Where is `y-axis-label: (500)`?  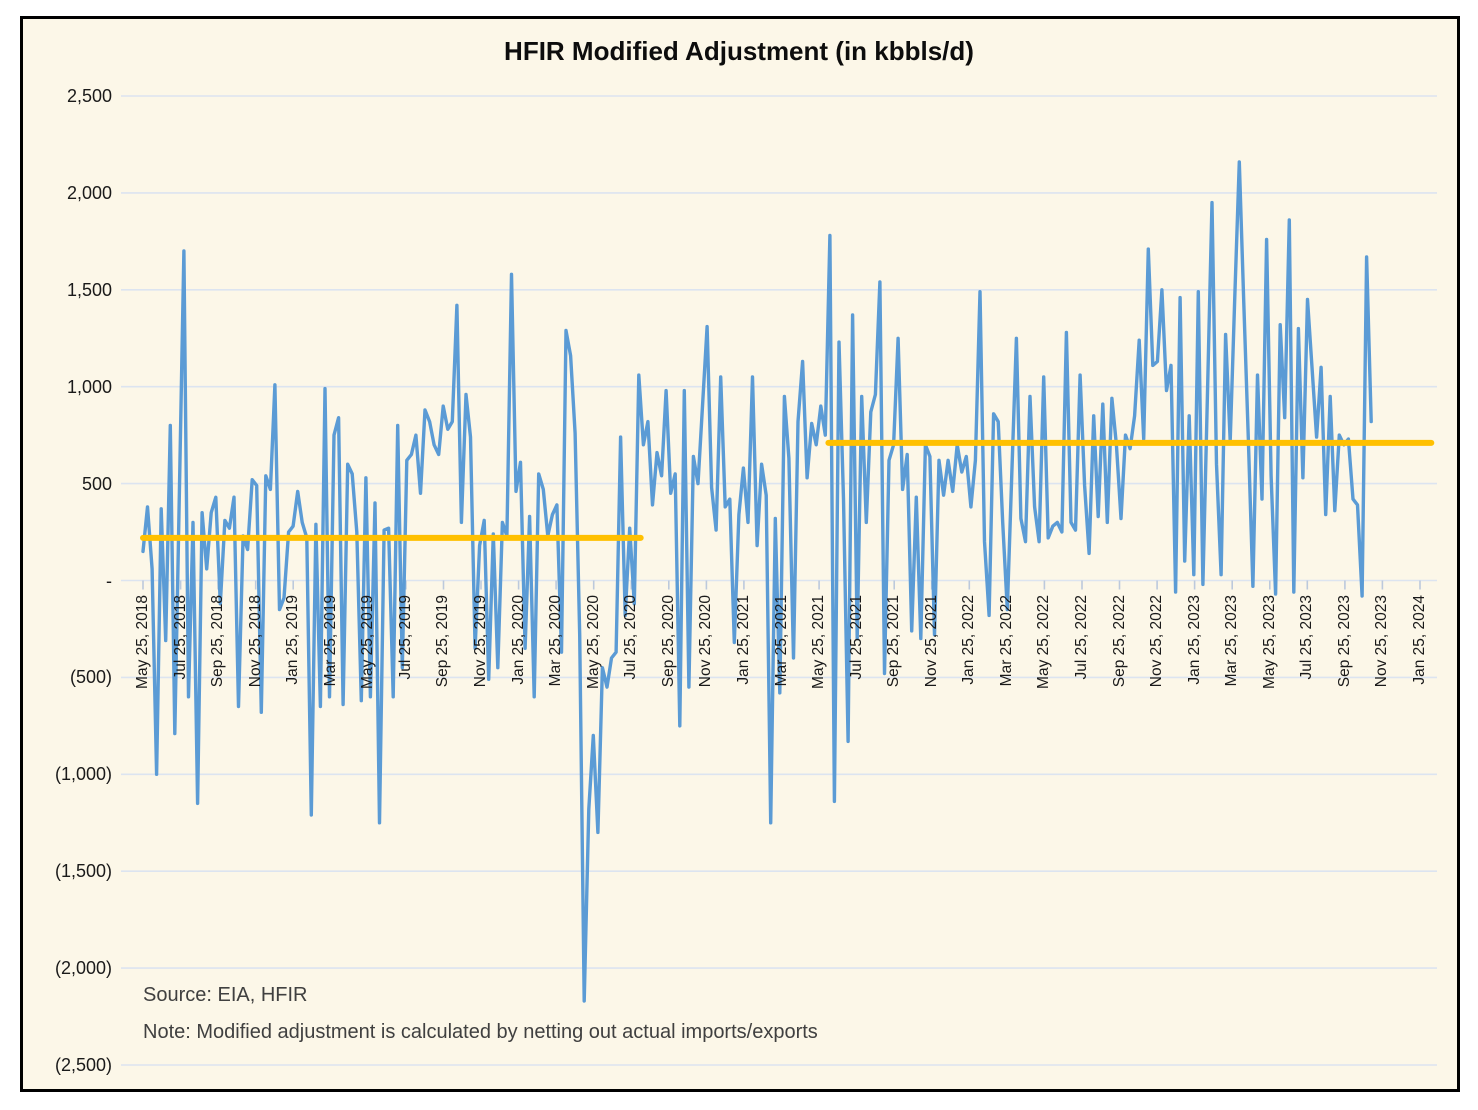
y-axis-label: (500) is located at coordinates (90, 677).